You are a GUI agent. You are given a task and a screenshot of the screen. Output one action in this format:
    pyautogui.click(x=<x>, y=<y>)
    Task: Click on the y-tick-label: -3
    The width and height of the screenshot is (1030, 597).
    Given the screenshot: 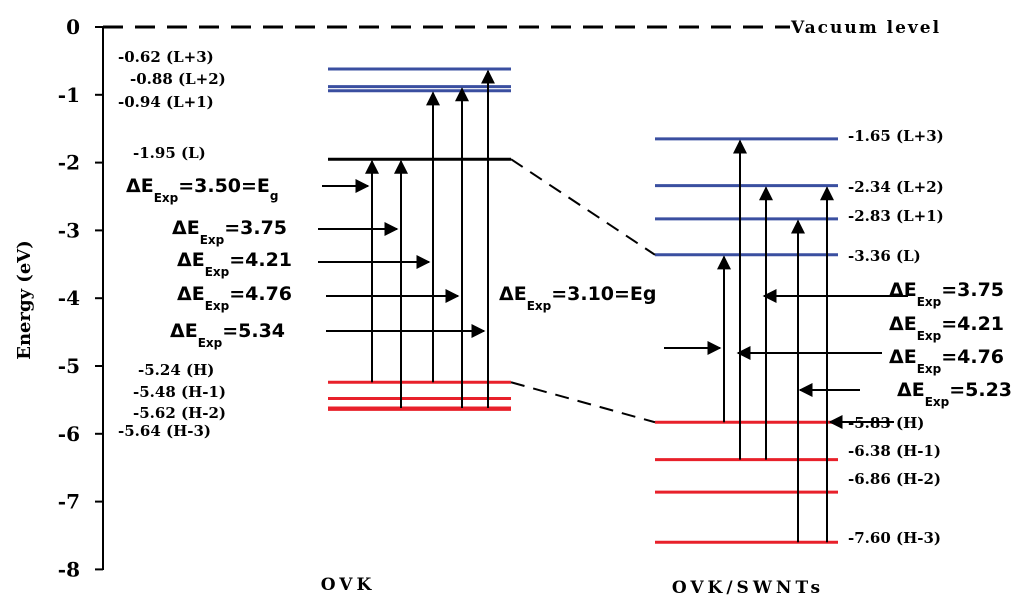 What is the action you would take?
    pyautogui.click(x=69, y=230)
    